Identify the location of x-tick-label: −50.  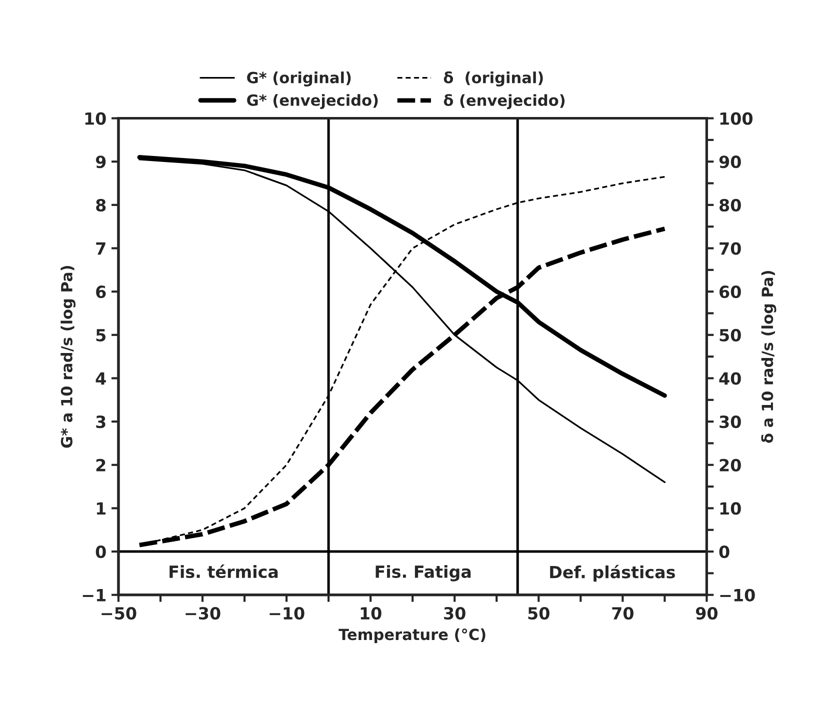
(119, 613).